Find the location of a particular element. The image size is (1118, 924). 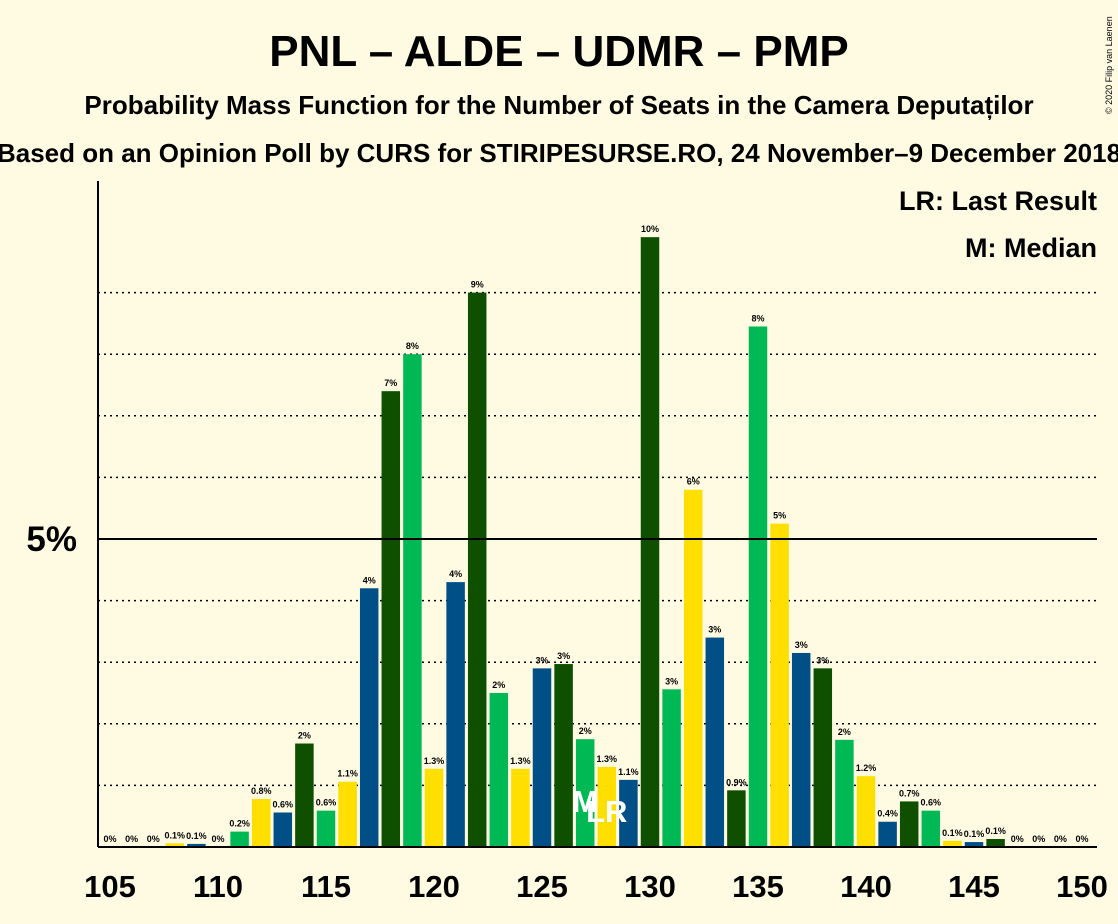

data-label: 0.8% is located at coordinates (261, 791).